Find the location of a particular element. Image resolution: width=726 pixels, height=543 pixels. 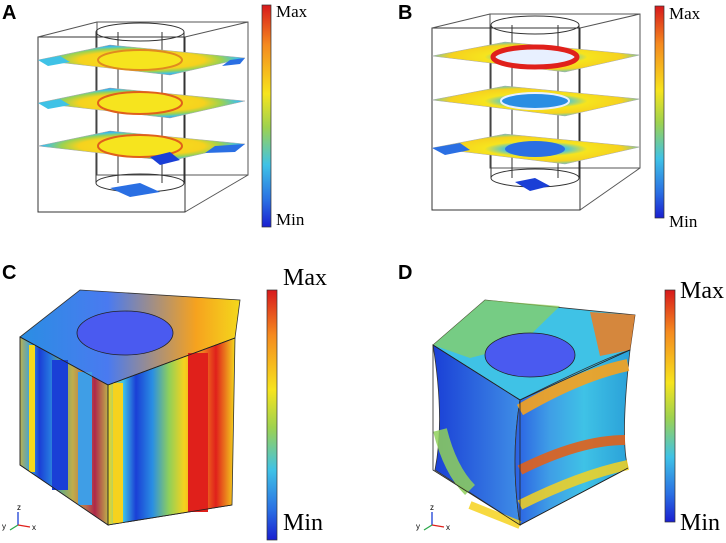

panel-a-scale-min: Min is located at coordinates (290, 219).